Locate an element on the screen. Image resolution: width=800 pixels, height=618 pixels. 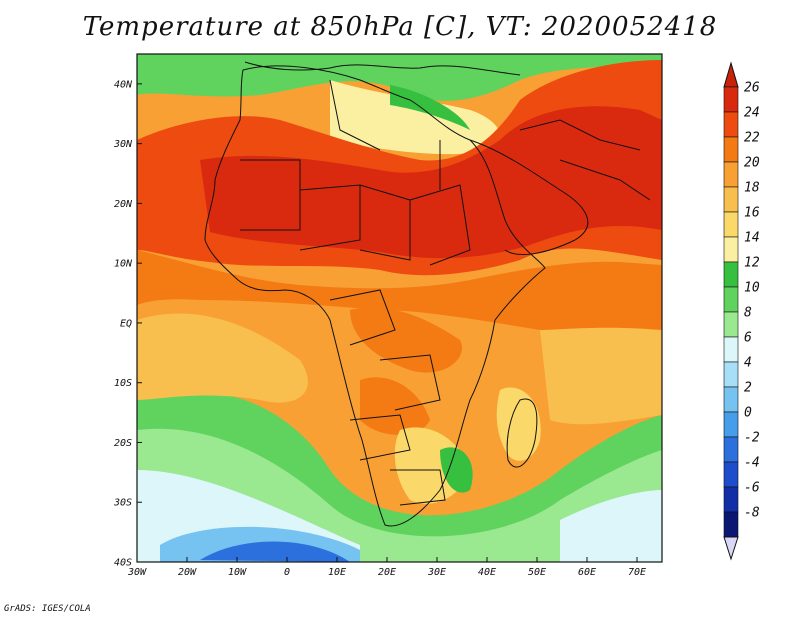
lat-tick-label: 30S is located at coordinates (122, 503).